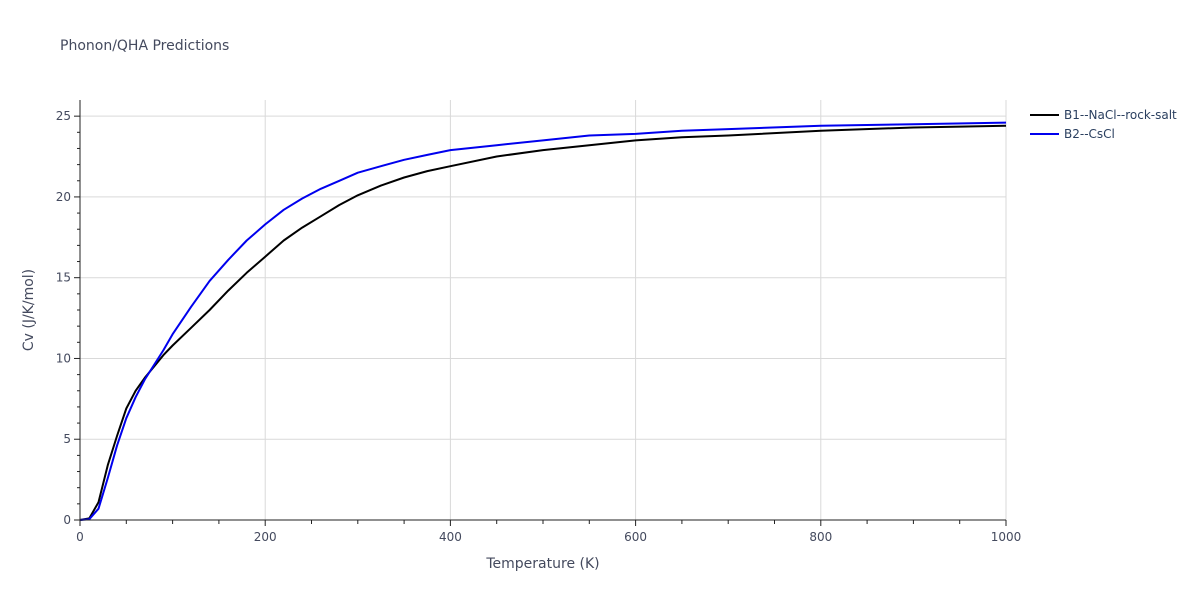 The height and width of the screenshot is (600, 1200). I want to click on x-tick-label: 600, so click(635, 537).